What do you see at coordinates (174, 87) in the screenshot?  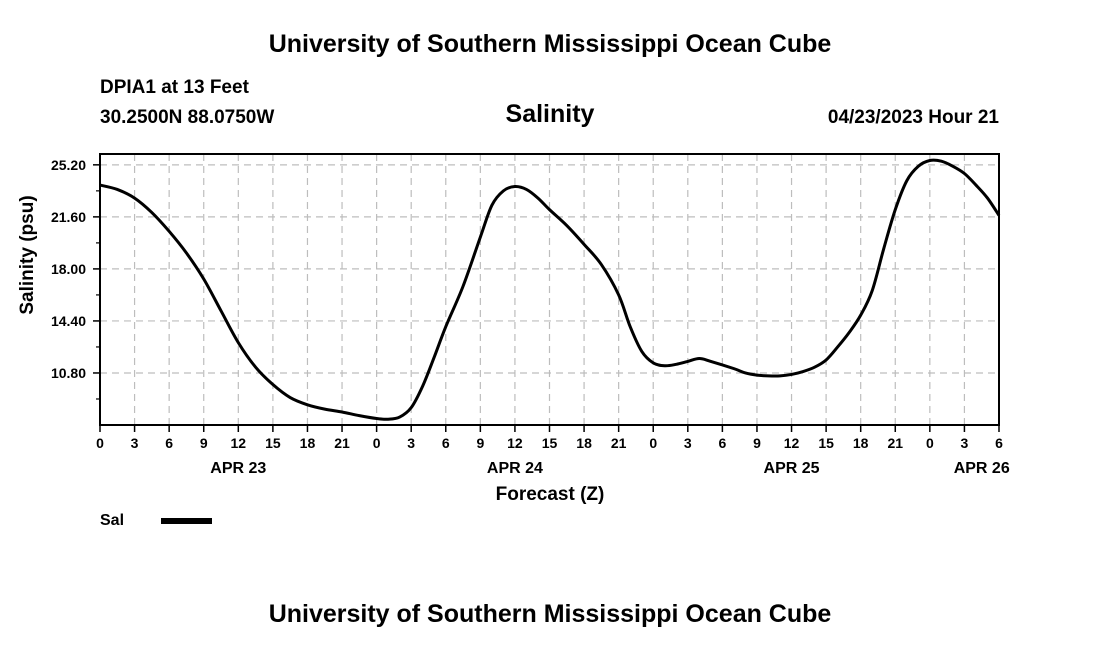 I see `station-name: DPIA1 at 13 Feet` at bounding box center [174, 87].